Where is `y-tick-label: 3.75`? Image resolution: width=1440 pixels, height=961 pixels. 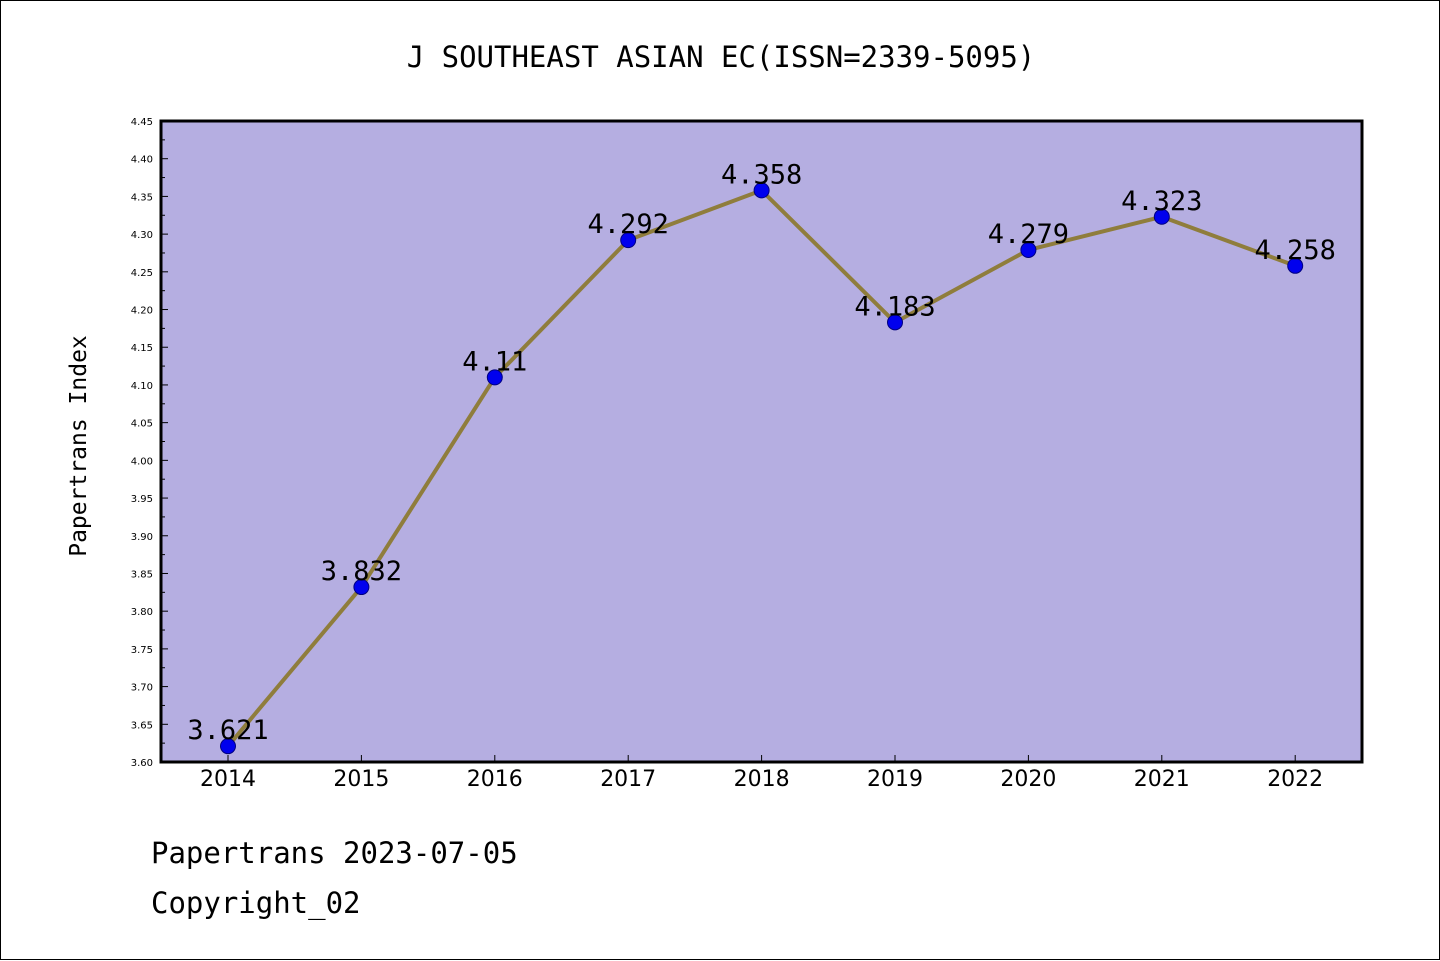
y-tick-label: 3.75 is located at coordinates (142, 650).